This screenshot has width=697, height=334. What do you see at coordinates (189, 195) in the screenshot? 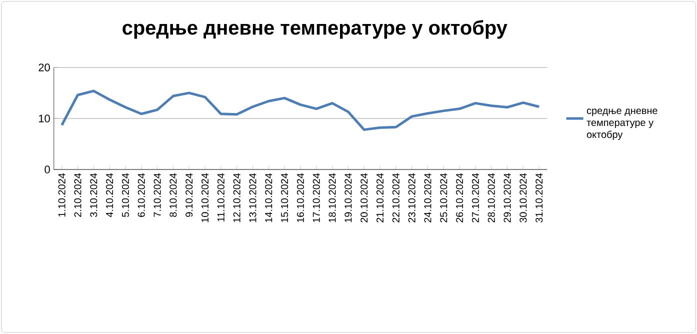
I see `x-tick-label: 9.10.2024` at bounding box center [189, 195].